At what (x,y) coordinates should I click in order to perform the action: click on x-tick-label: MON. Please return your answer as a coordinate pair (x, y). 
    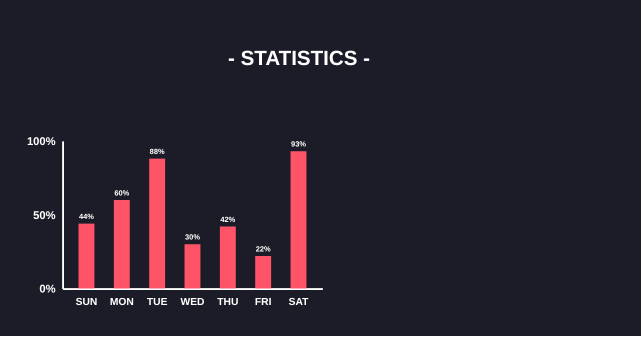
    Looking at the image, I should click on (122, 302).